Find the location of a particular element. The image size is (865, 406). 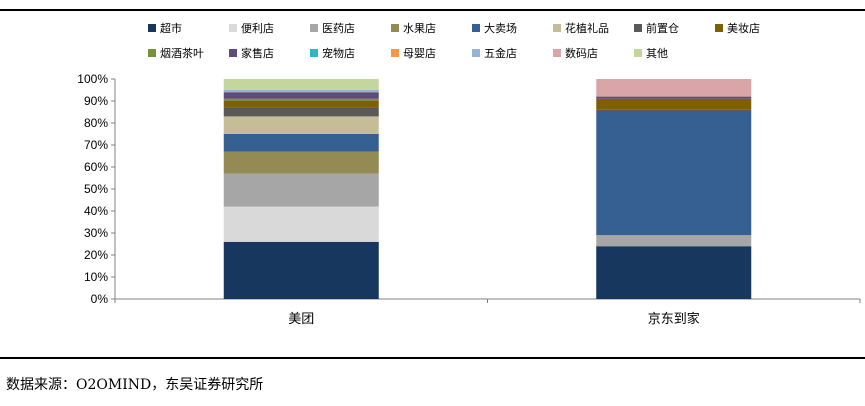

y-tick-label: 40% is located at coordinates (96, 211).